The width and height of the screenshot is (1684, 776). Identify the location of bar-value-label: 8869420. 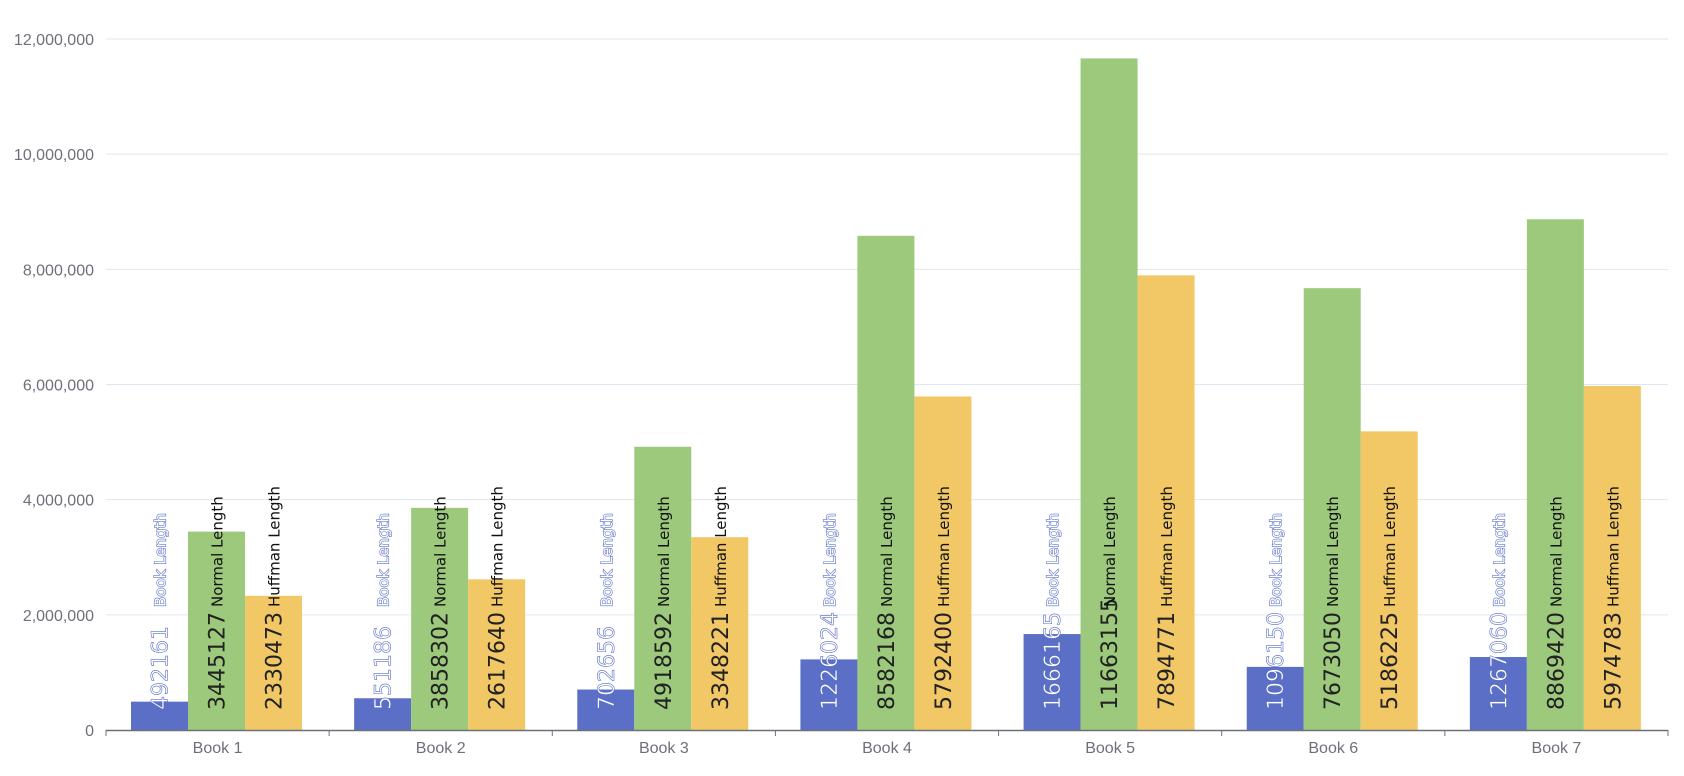
(1556, 661).